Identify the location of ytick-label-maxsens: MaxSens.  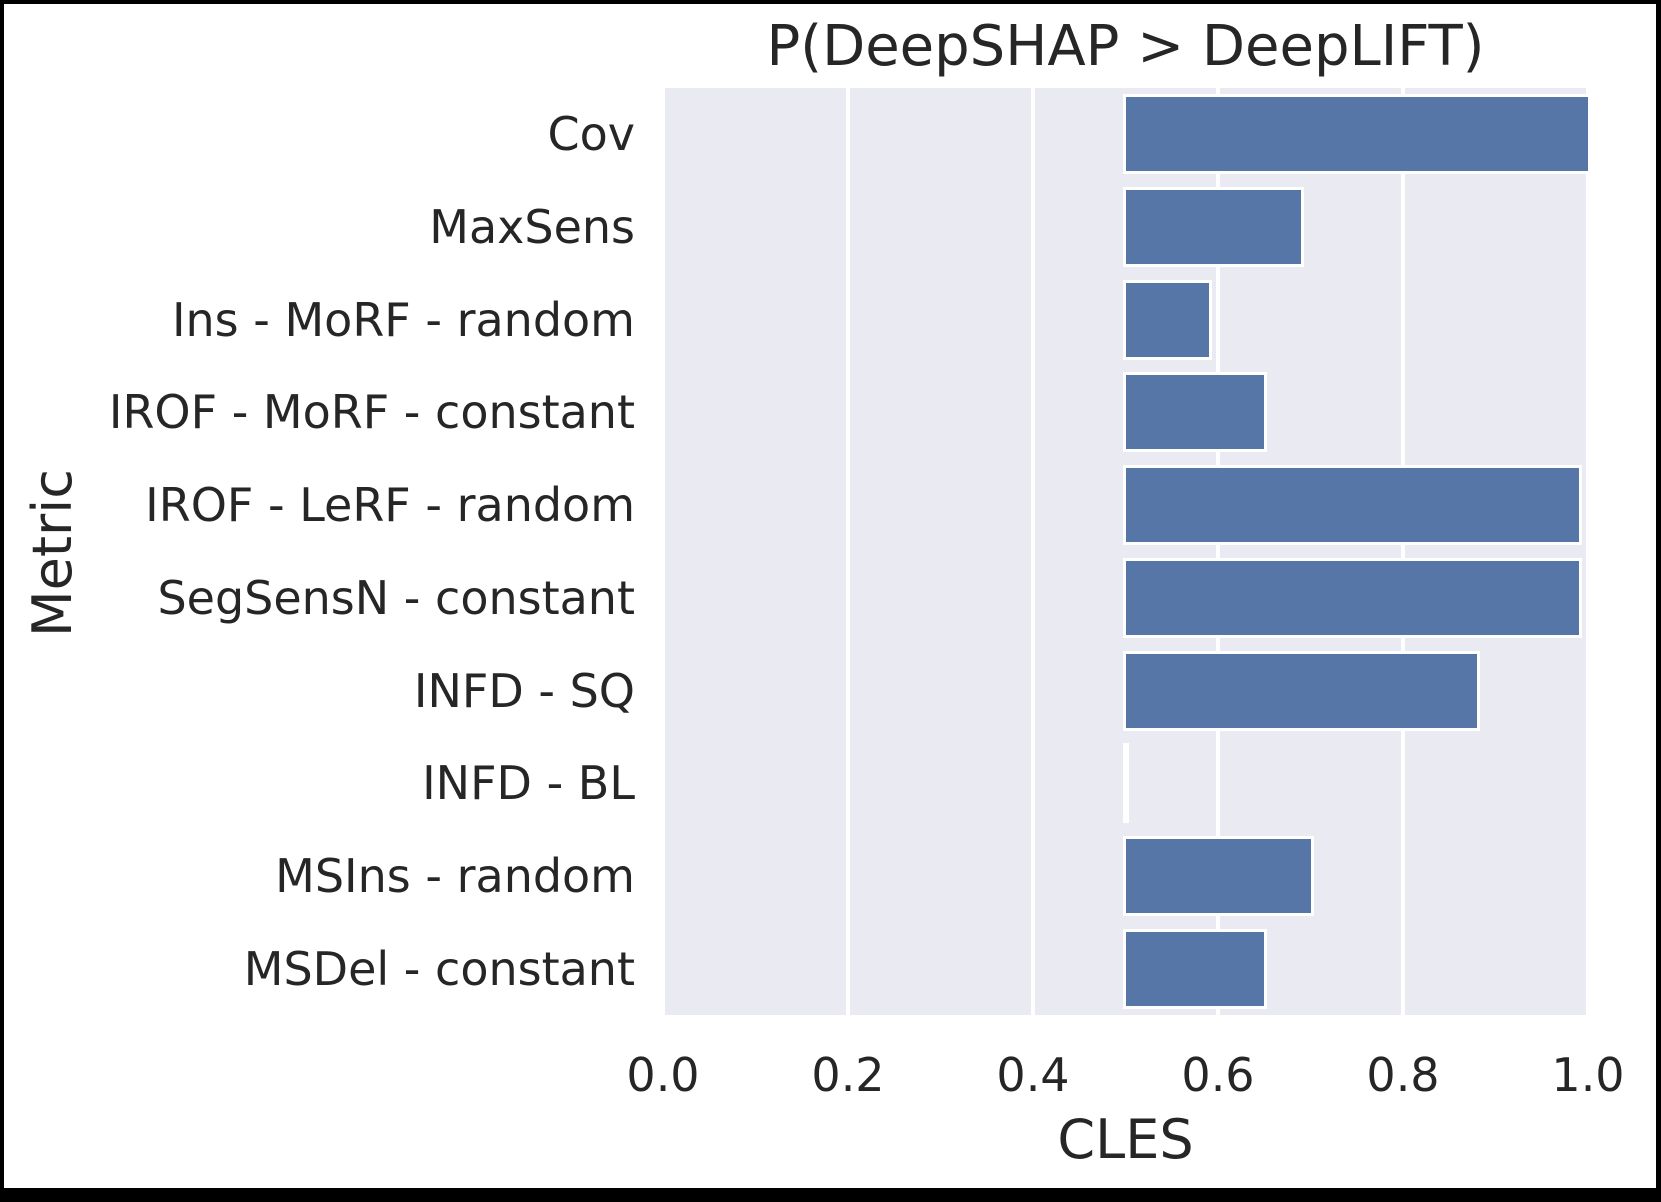
(532, 227).